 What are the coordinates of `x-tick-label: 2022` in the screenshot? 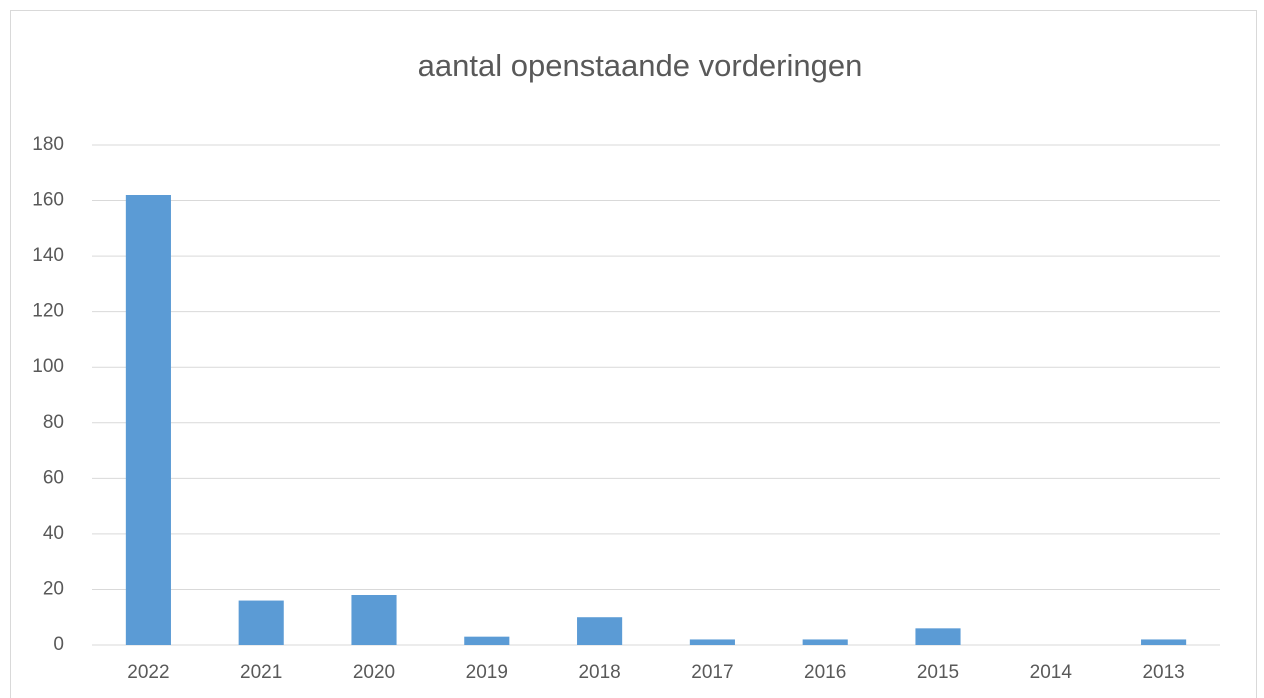 It's located at (148, 672).